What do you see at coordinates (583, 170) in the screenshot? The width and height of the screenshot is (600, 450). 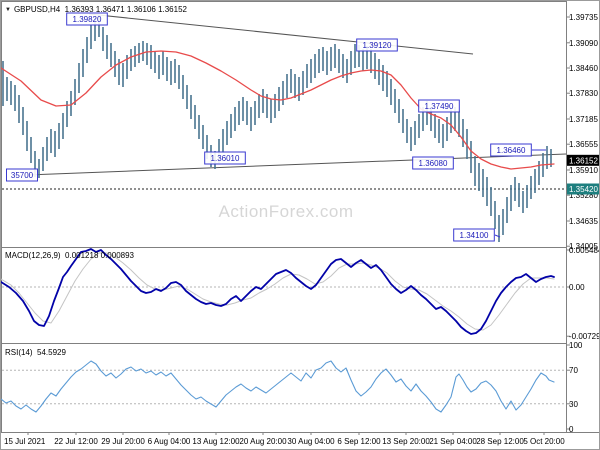 I see `price-axis-tick: 1.35910` at bounding box center [583, 170].